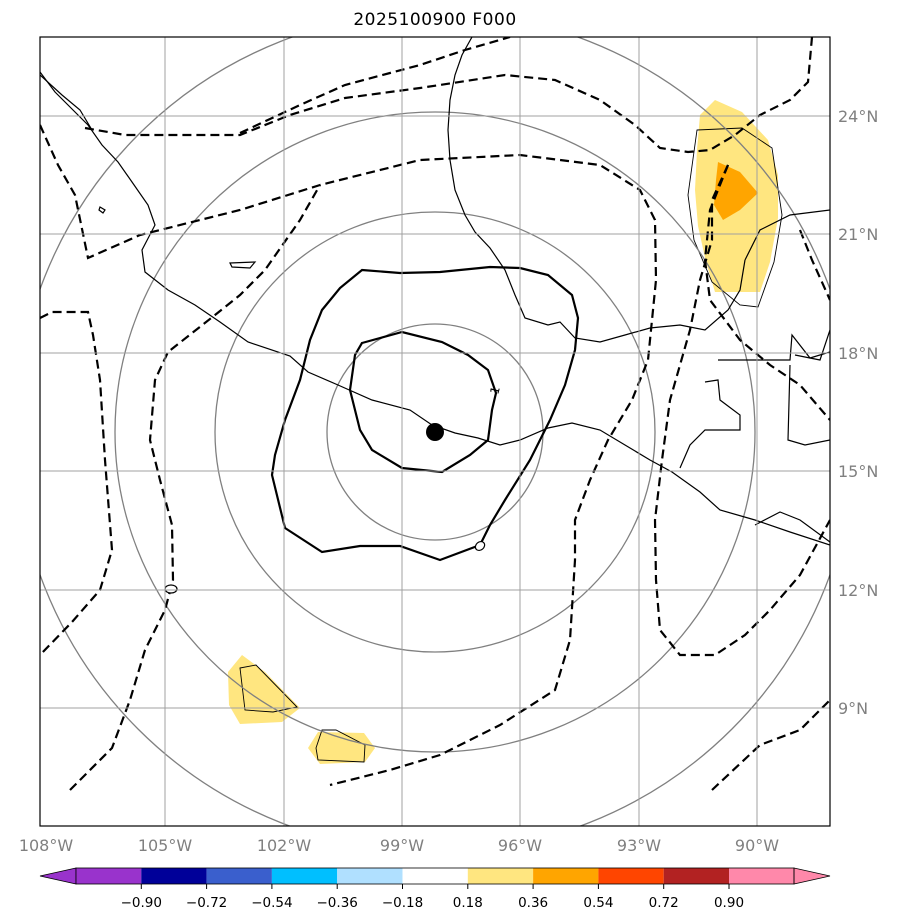 This screenshot has width=901, height=924. Describe the element at coordinates (598, 903) in the screenshot. I see `colorbar-tick-label-8: 0.54` at that location.